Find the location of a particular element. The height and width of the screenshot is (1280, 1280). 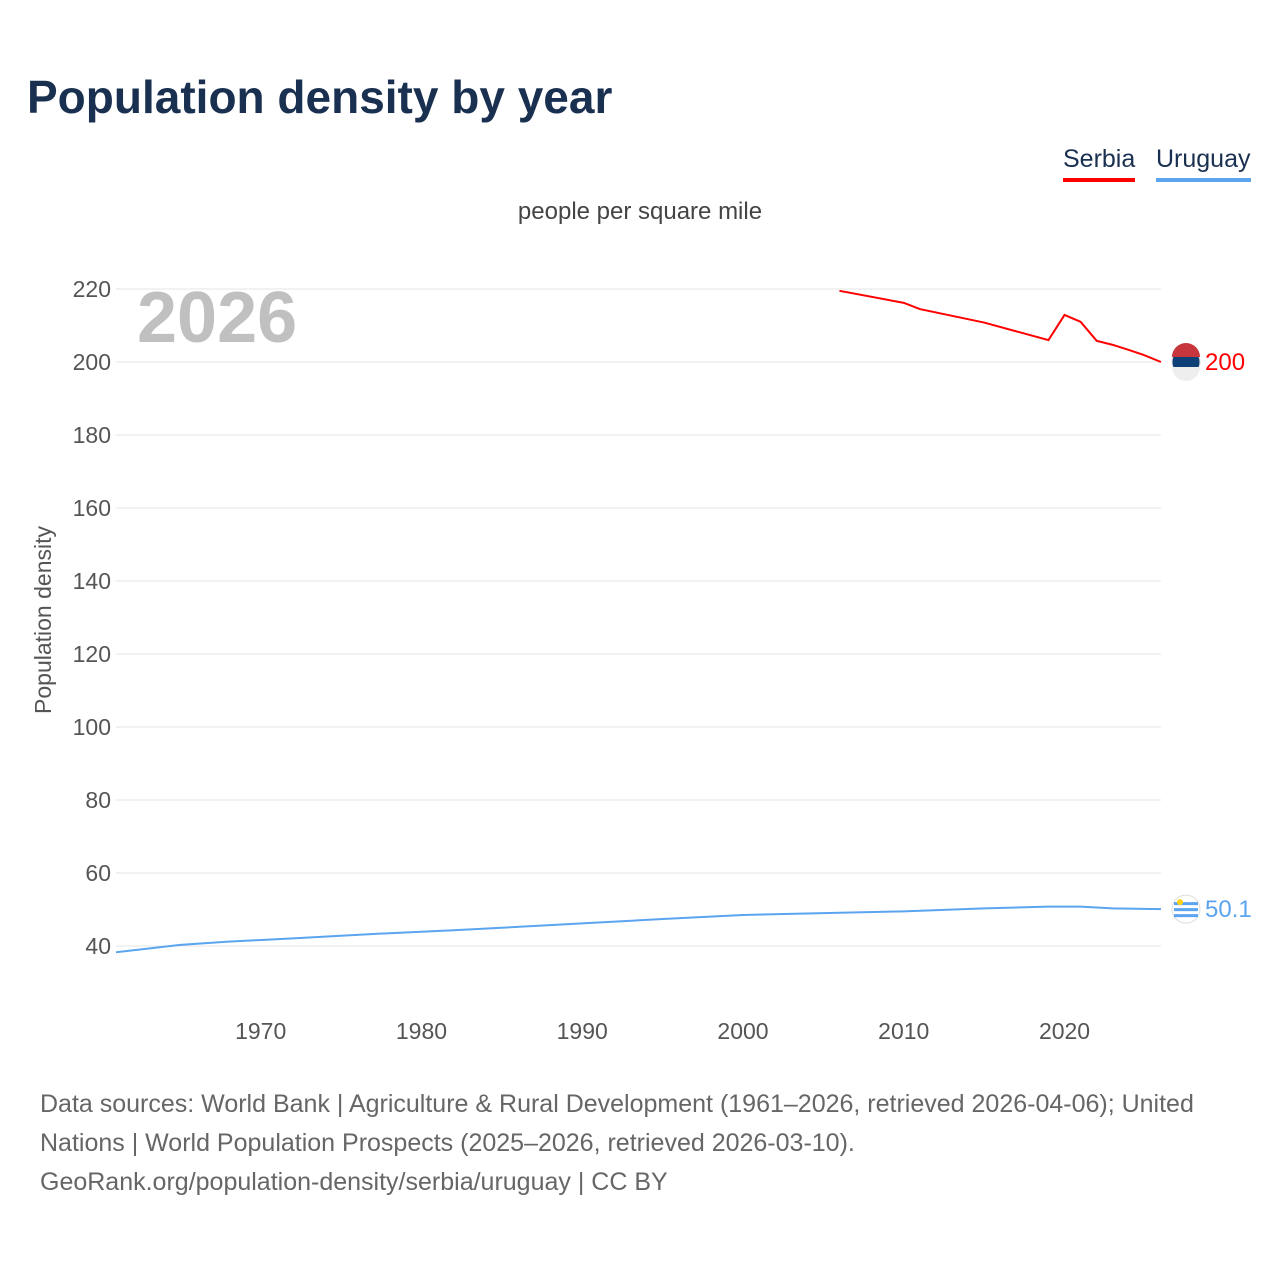

flag-sun is located at coordinates (1180, 902).